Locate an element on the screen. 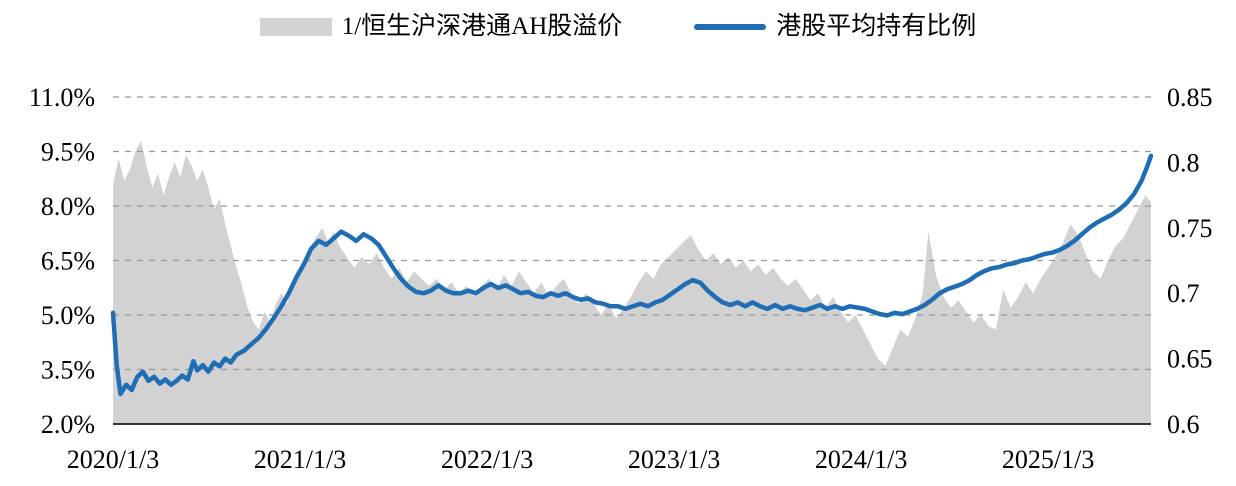 The height and width of the screenshot is (486, 1236). left-axis-tick-label: 6.5% is located at coordinates (68, 261).